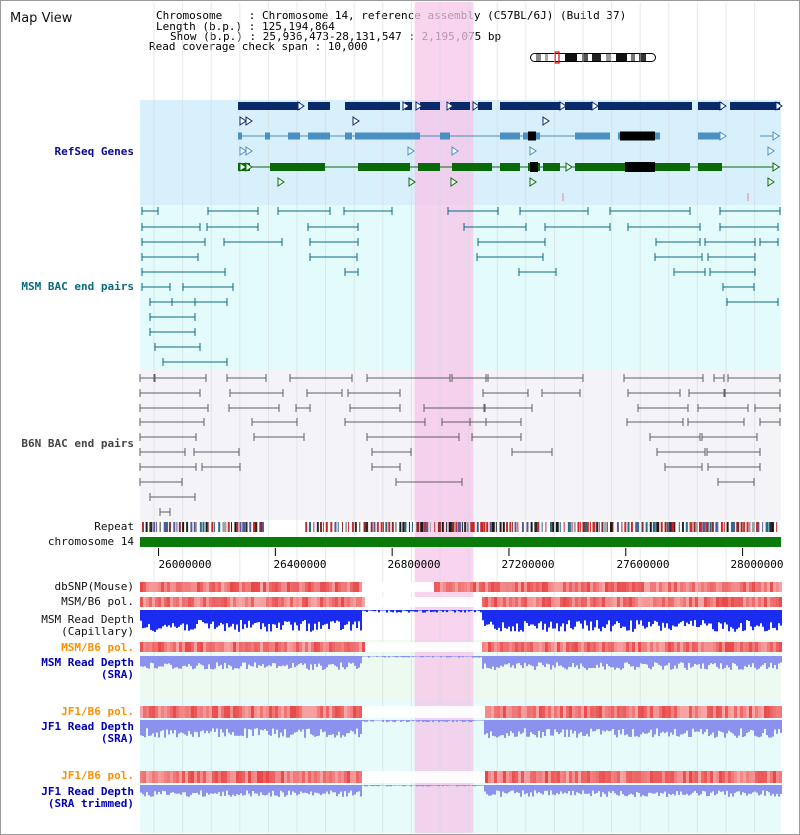 The height and width of the screenshot is (835, 800). What do you see at coordinates (593, 57) in the screenshot?
I see `chromosome-ideogram` at bounding box center [593, 57].